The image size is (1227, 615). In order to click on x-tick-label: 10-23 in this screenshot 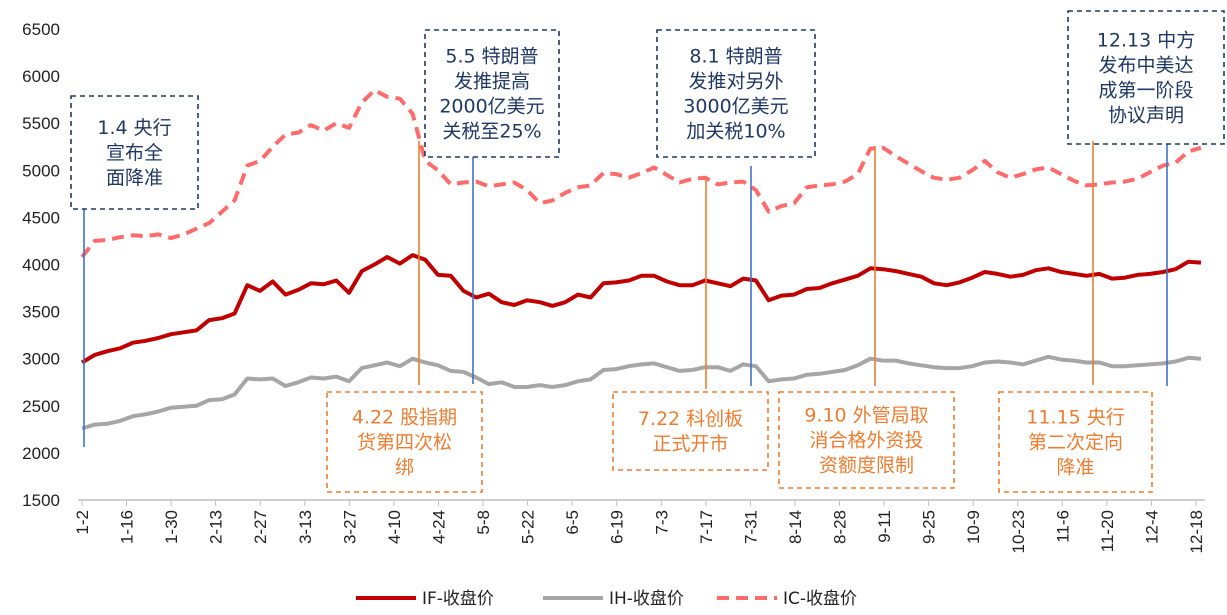, I will do `click(1018, 531)`.